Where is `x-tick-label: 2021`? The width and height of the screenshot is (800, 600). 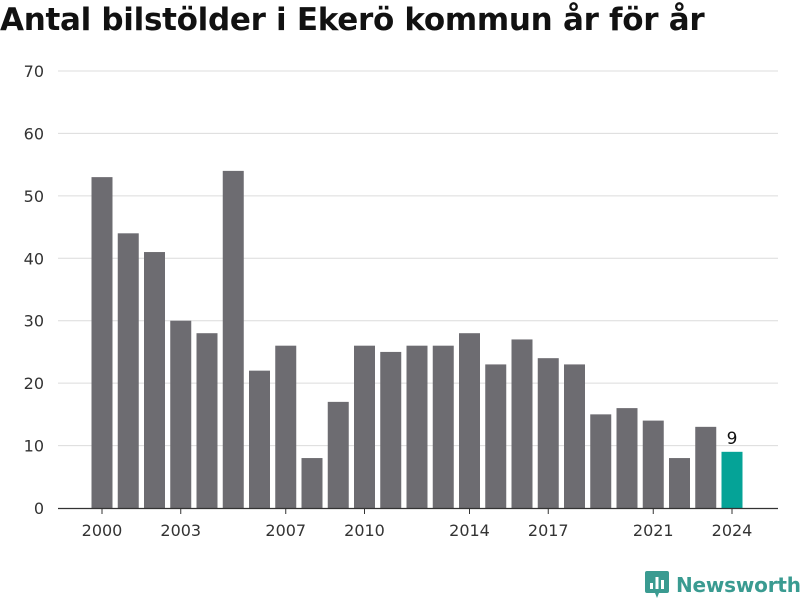
x-tick-label: 2021 is located at coordinates (653, 530).